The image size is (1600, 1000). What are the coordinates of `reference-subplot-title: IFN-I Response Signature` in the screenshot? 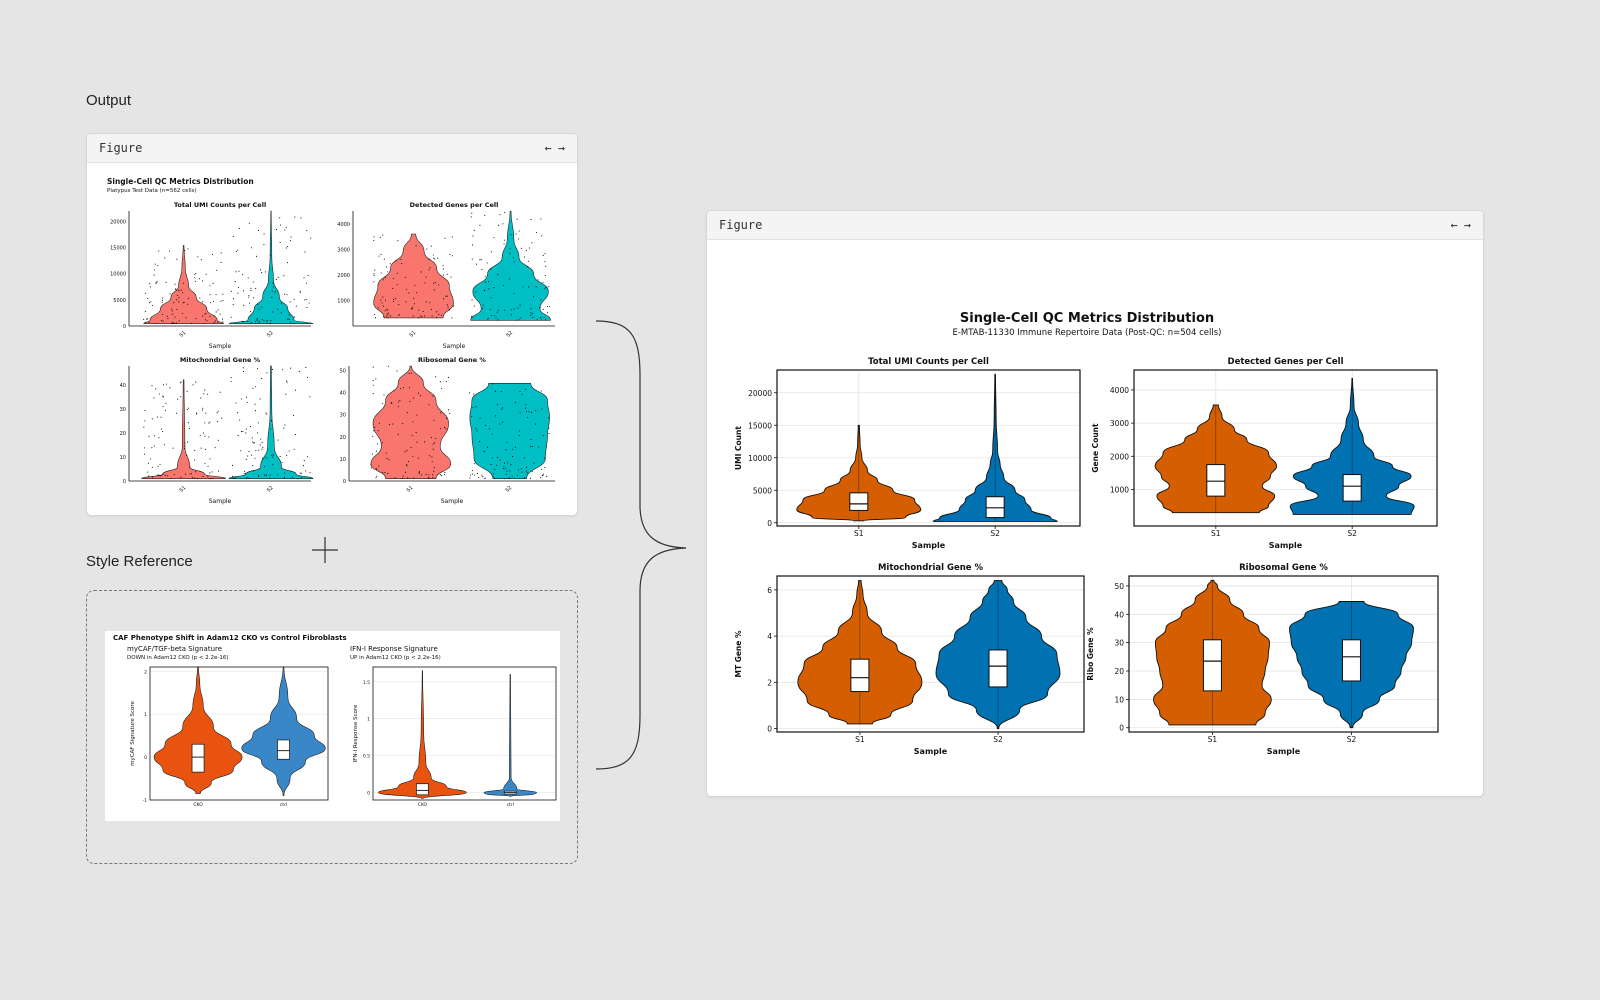 It's located at (394, 649).